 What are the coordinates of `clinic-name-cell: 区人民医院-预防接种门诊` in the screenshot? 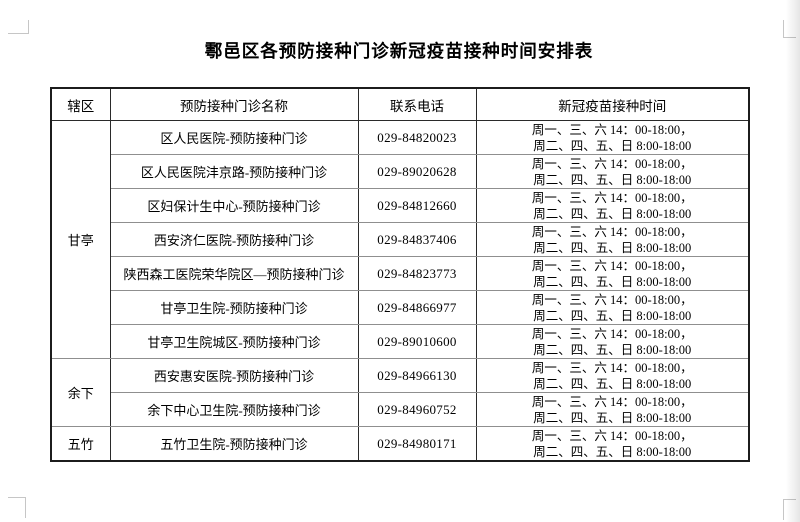 It's located at (234, 137).